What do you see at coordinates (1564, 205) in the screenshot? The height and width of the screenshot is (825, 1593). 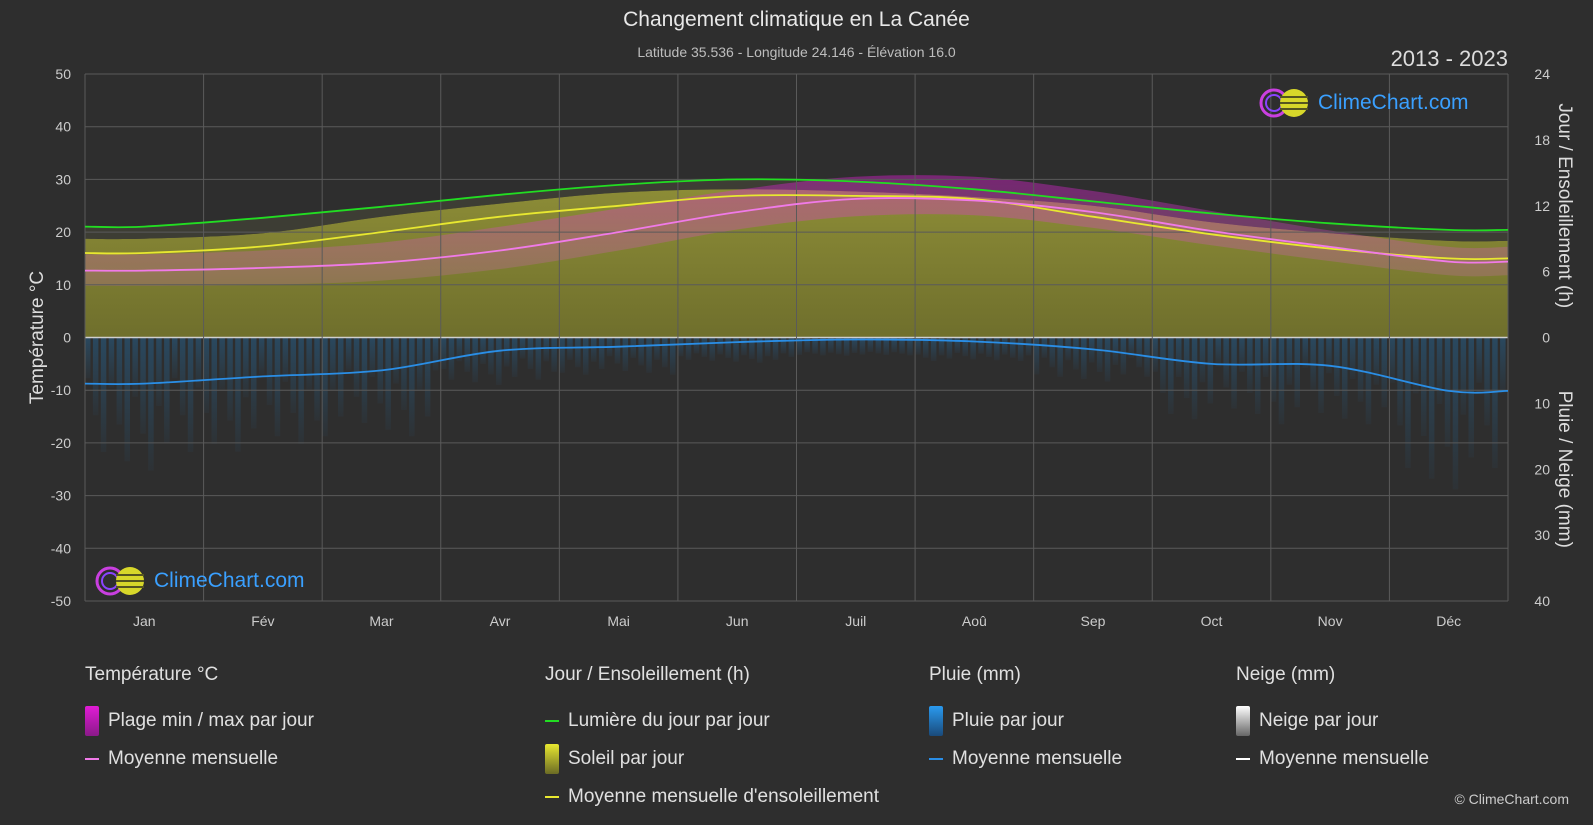 I see `y-axis-title-right-top: Jour / Ensoleillement (h)` at bounding box center [1564, 205].